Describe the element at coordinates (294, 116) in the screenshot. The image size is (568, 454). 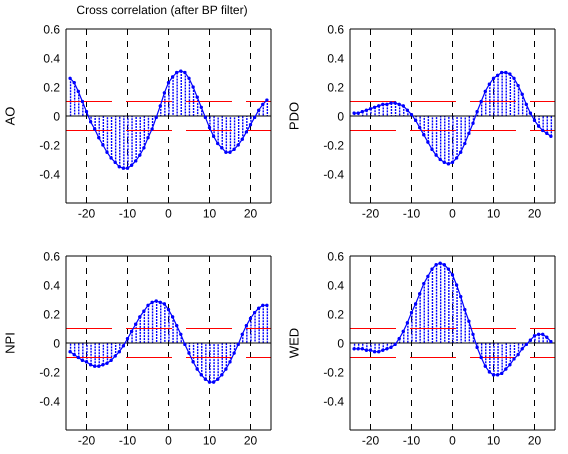
I see `y-axis-title: PDO` at that location.